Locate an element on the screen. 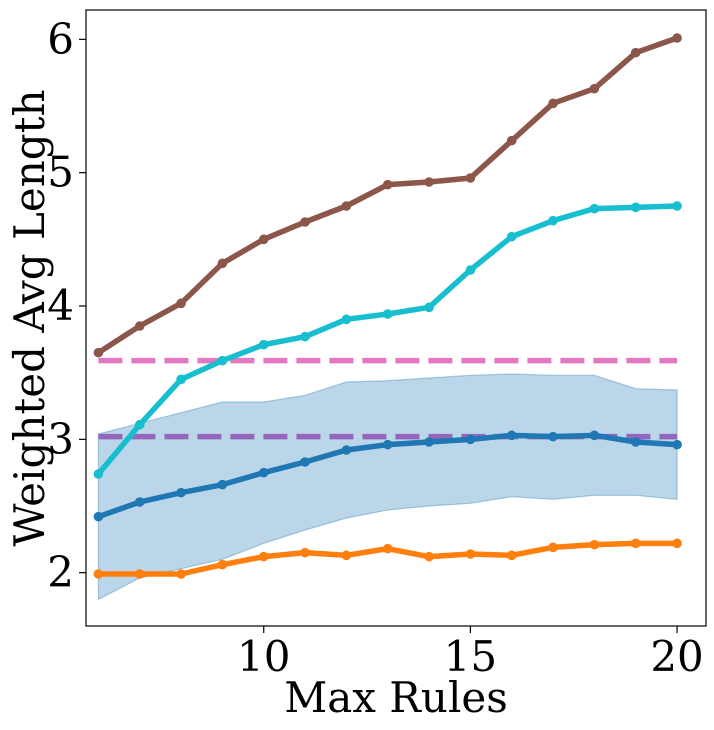 This screenshot has height=730, width=714. x-tick-label: 15 is located at coordinates (470, 656).